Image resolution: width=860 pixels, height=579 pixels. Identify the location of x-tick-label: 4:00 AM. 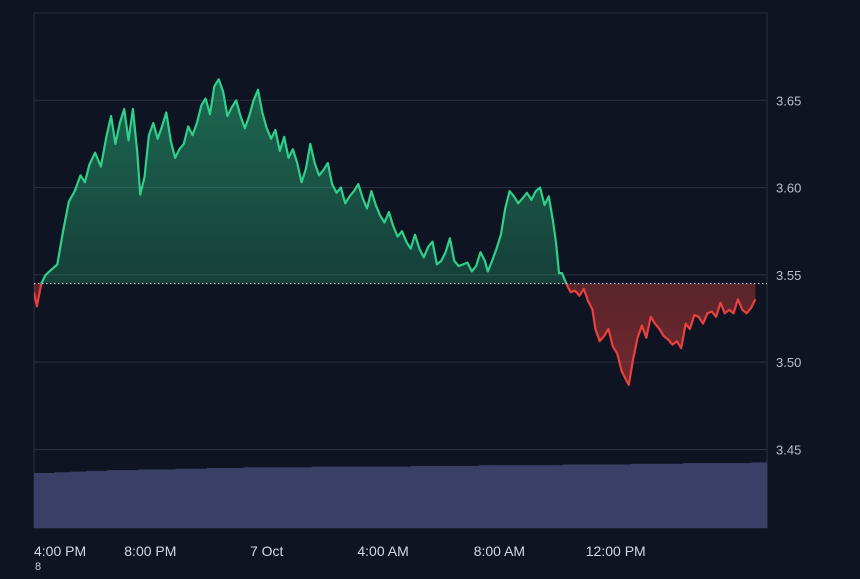
(382, 551).